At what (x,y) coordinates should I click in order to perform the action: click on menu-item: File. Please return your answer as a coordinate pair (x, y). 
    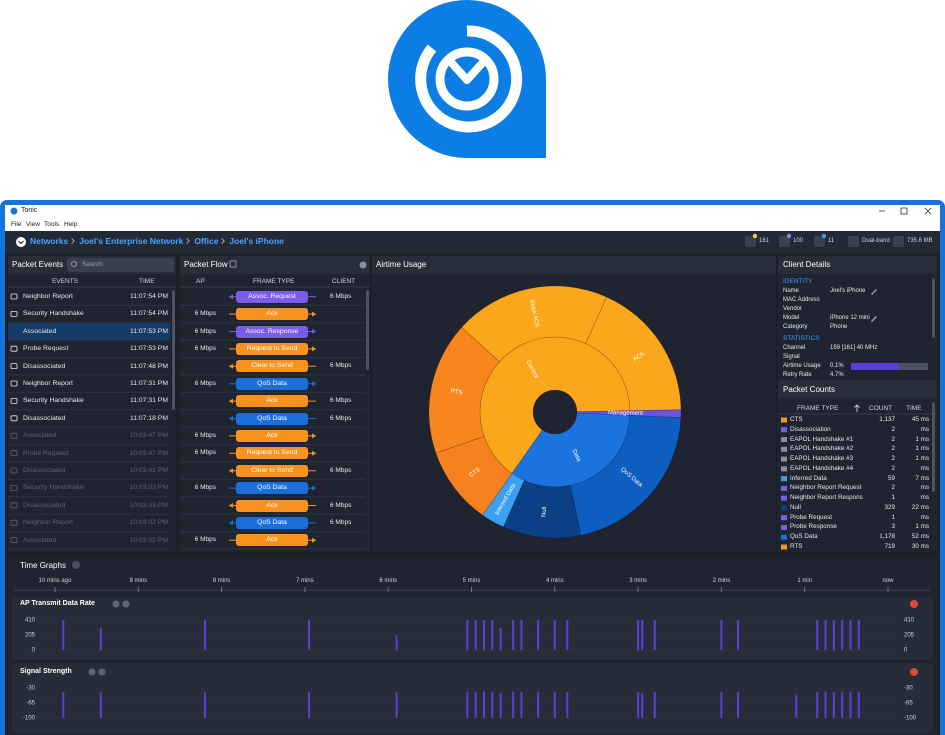
    Looking at the image, I should click on (16, 224).